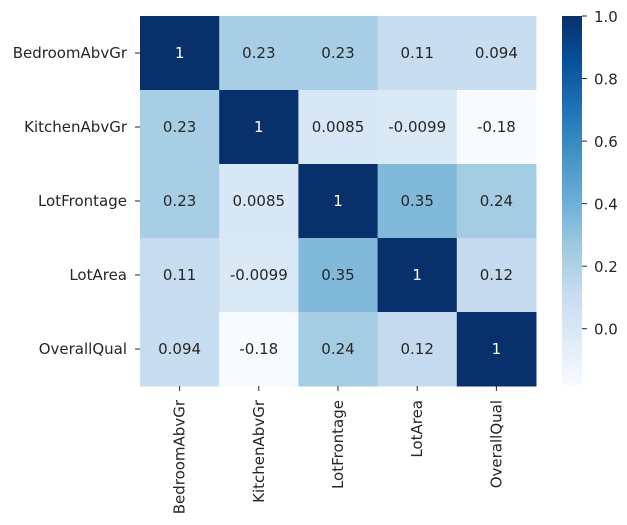 The image size is (627, 525). I want to click on x-tick-label: KitchenAbvGr, so click(259, 451).